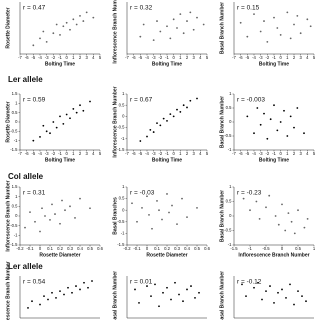 The image size is (320, 320). Describe the element at coordinates (15, 186) in the screenshot. I see `y-tick-label: 1.5` at that location.